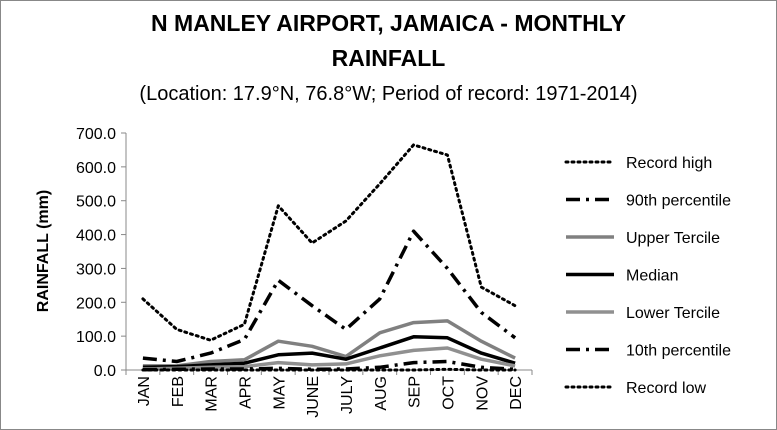  Describe the element at coordinates (96, 134) in the screenshot. I see `y-tick-label: 700.0` at that location.